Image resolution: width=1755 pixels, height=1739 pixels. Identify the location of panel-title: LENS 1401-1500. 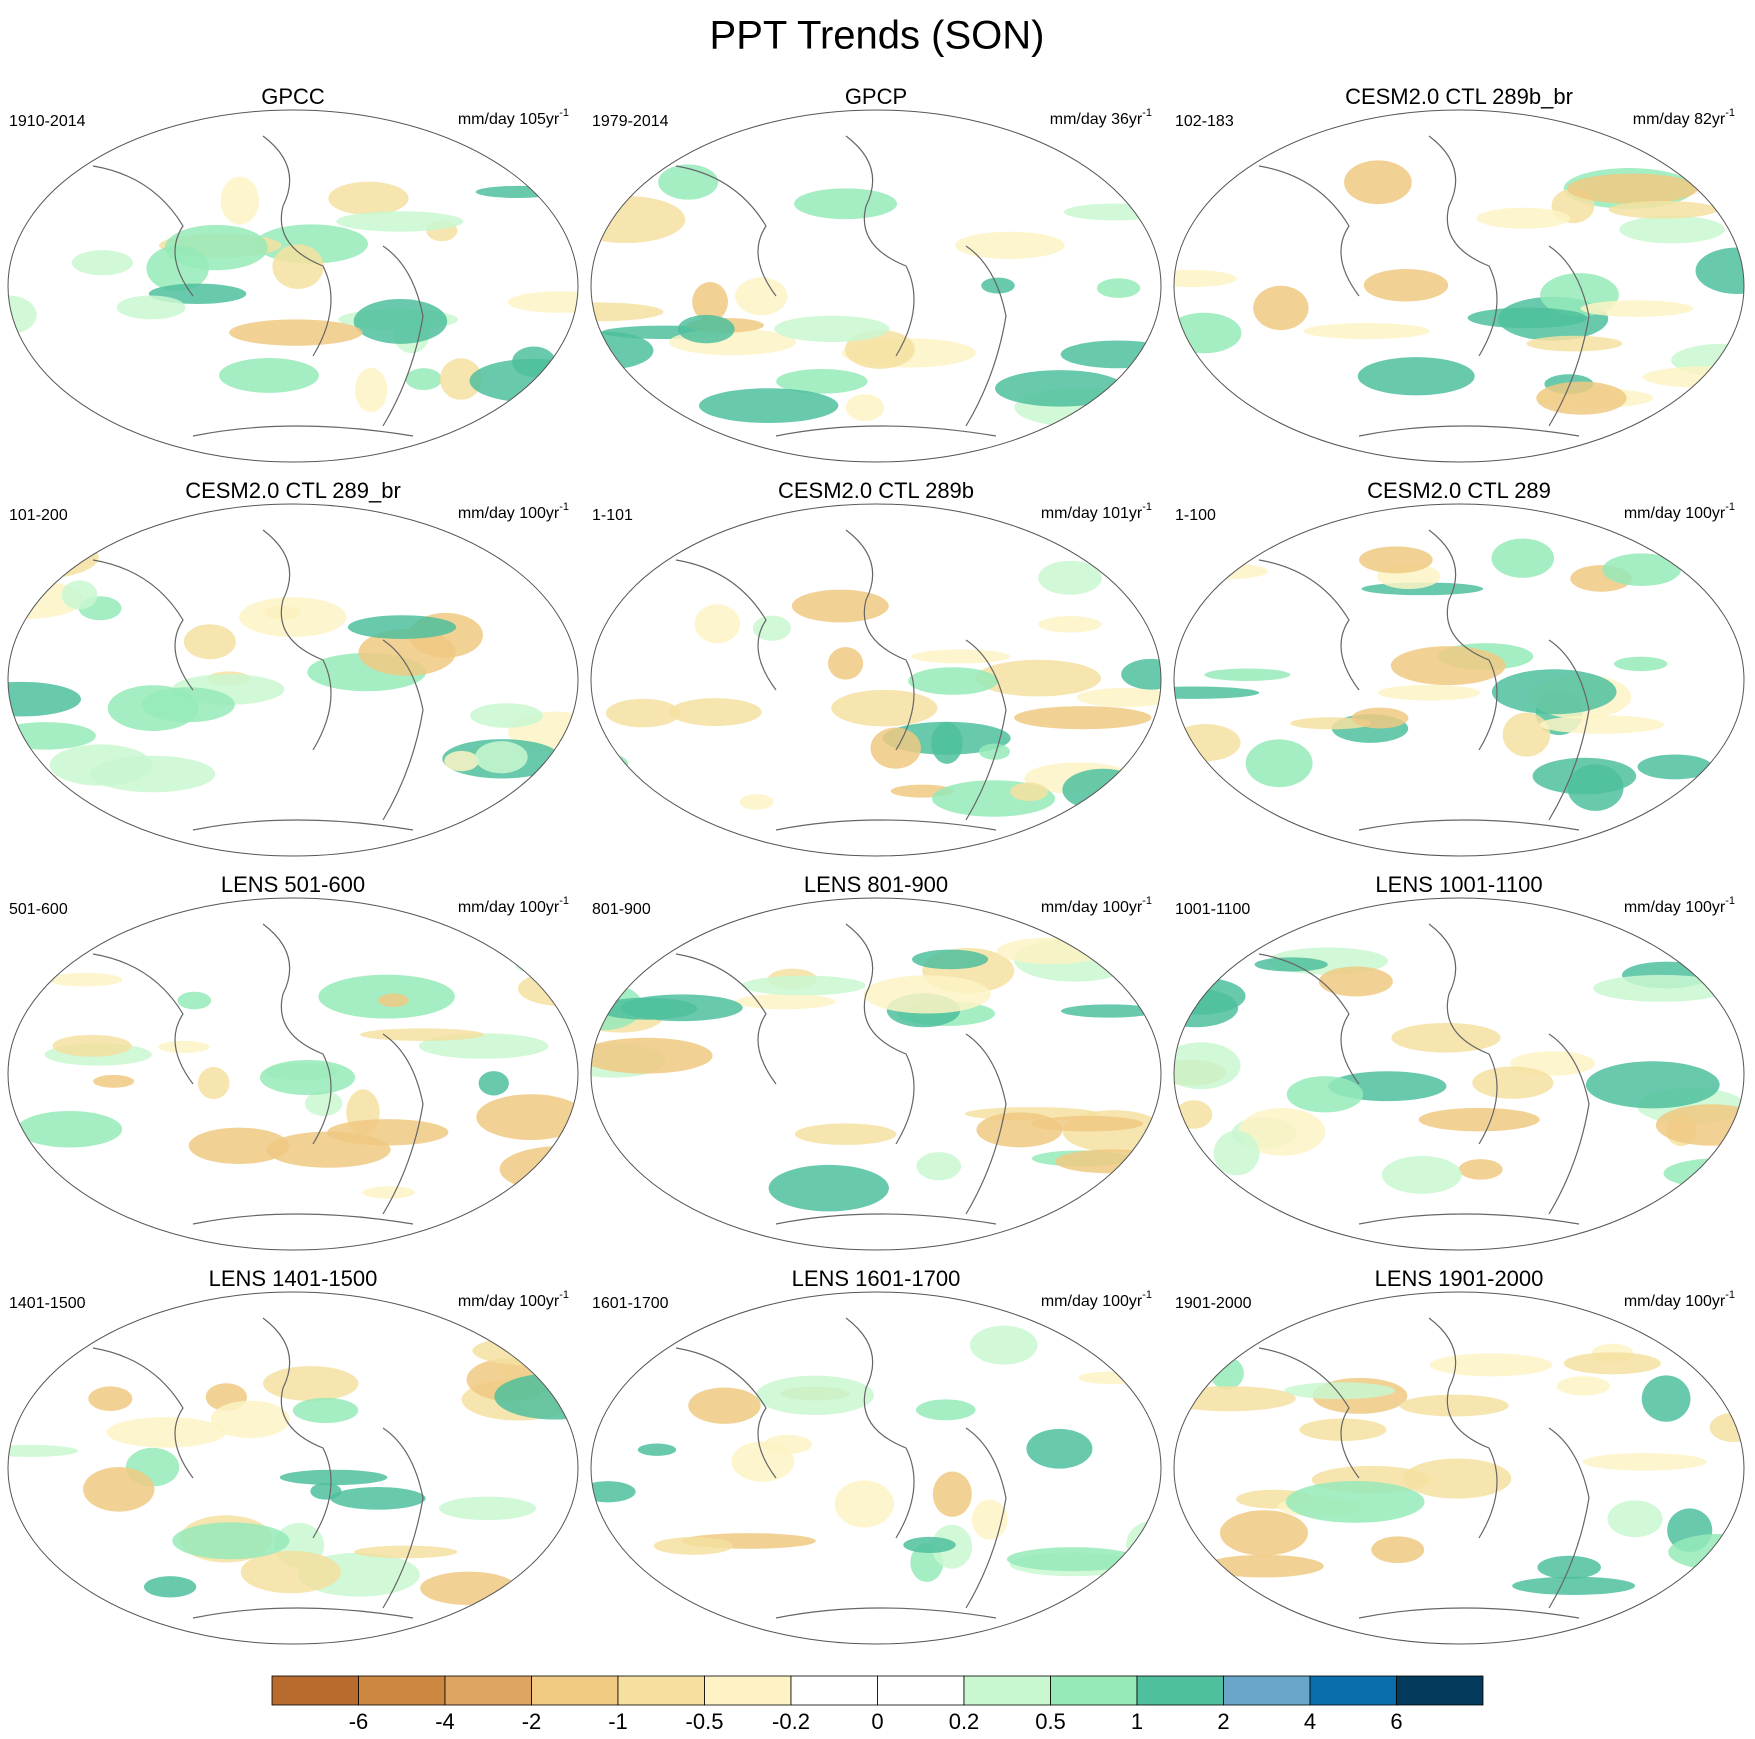
(293, 1278).